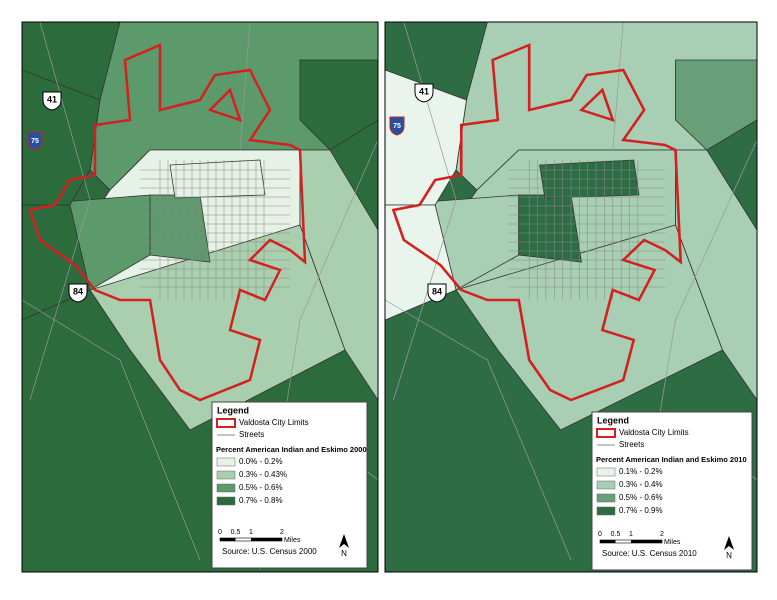 The height and width of the screenshot is (600, 777). Describe the element at coordinates (672, 491) in the screenshot. I see `legend-box` at that location.